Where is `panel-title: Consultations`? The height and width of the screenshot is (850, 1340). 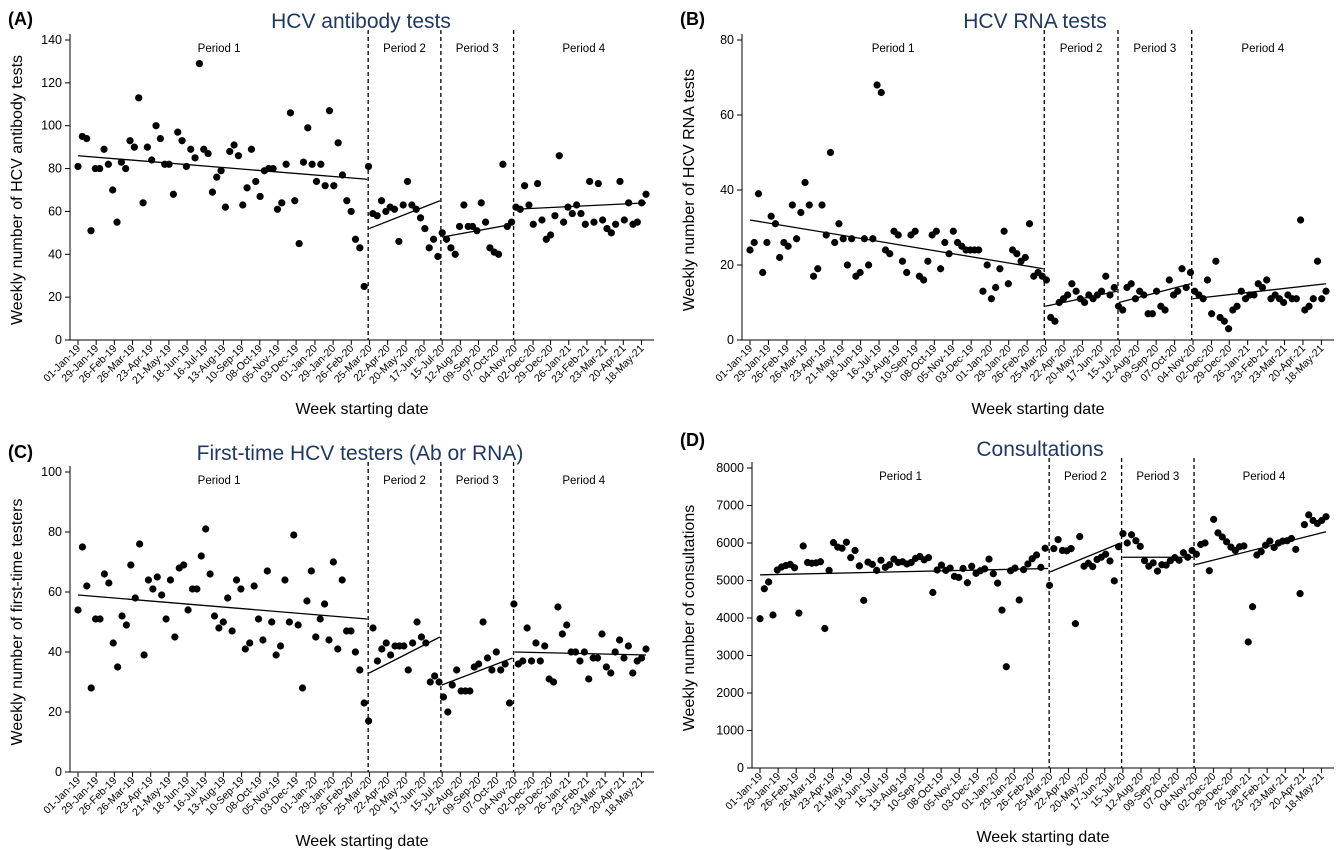 panel-title: Consultations is located at coordinates (1039, 449).